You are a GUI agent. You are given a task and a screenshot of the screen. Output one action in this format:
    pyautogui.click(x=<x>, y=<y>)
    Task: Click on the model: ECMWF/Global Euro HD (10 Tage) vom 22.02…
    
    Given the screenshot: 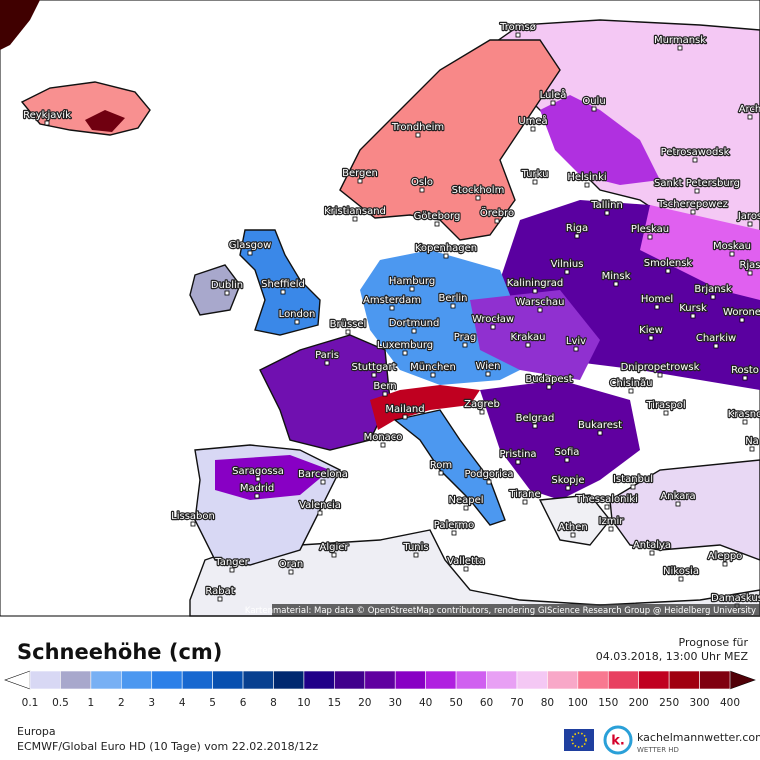 What is the action you would take?
    pyautogui.click(x=167, y=746)
    